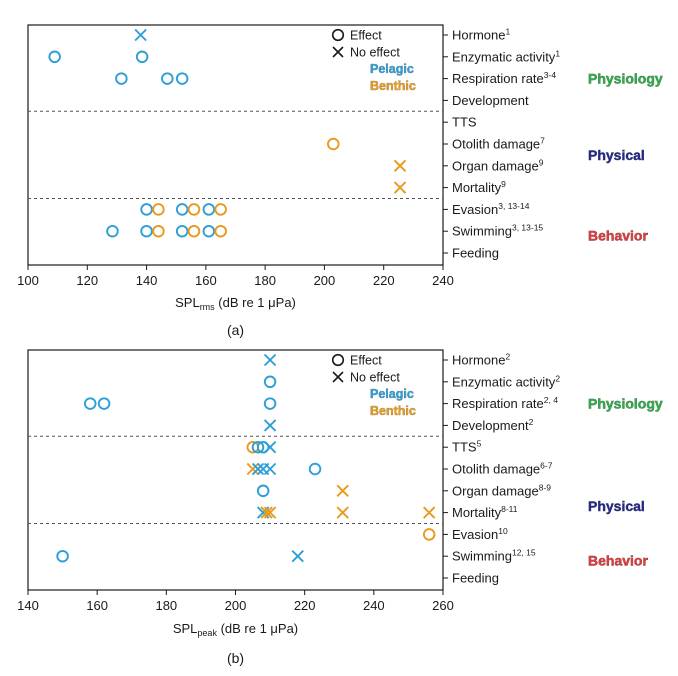 This screenshot has height=676, width=678. I want to click on category-name: Otolith damage, so click(496, 469).